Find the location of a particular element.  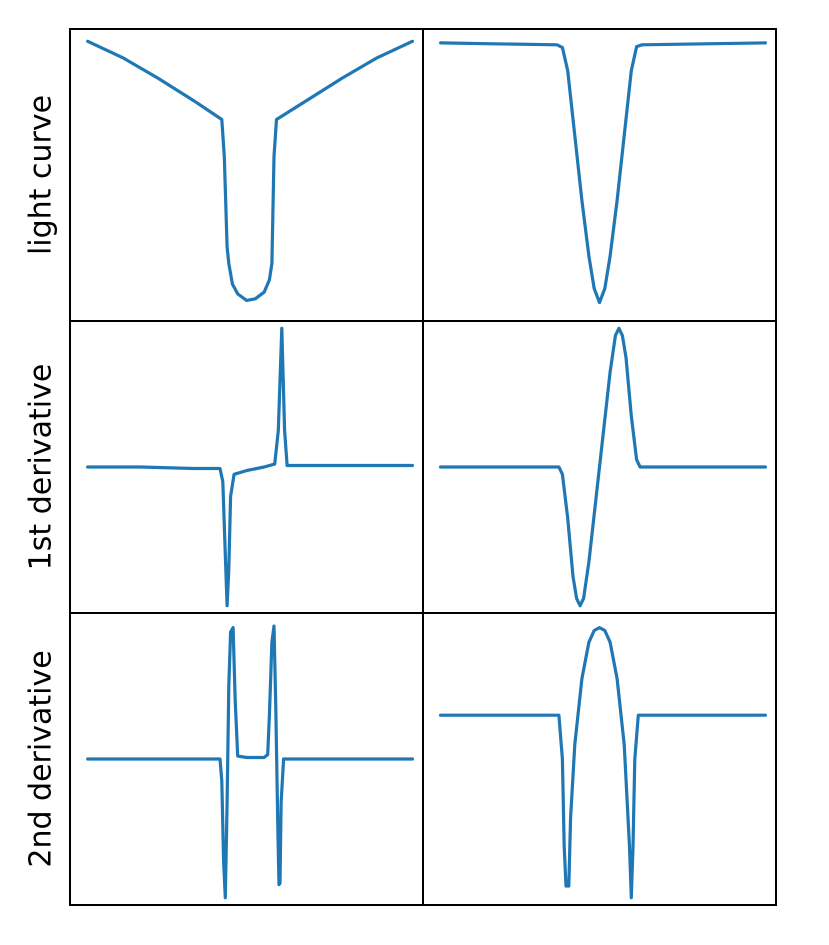

panel-light-curve-left is located at coordinates (246, 175).